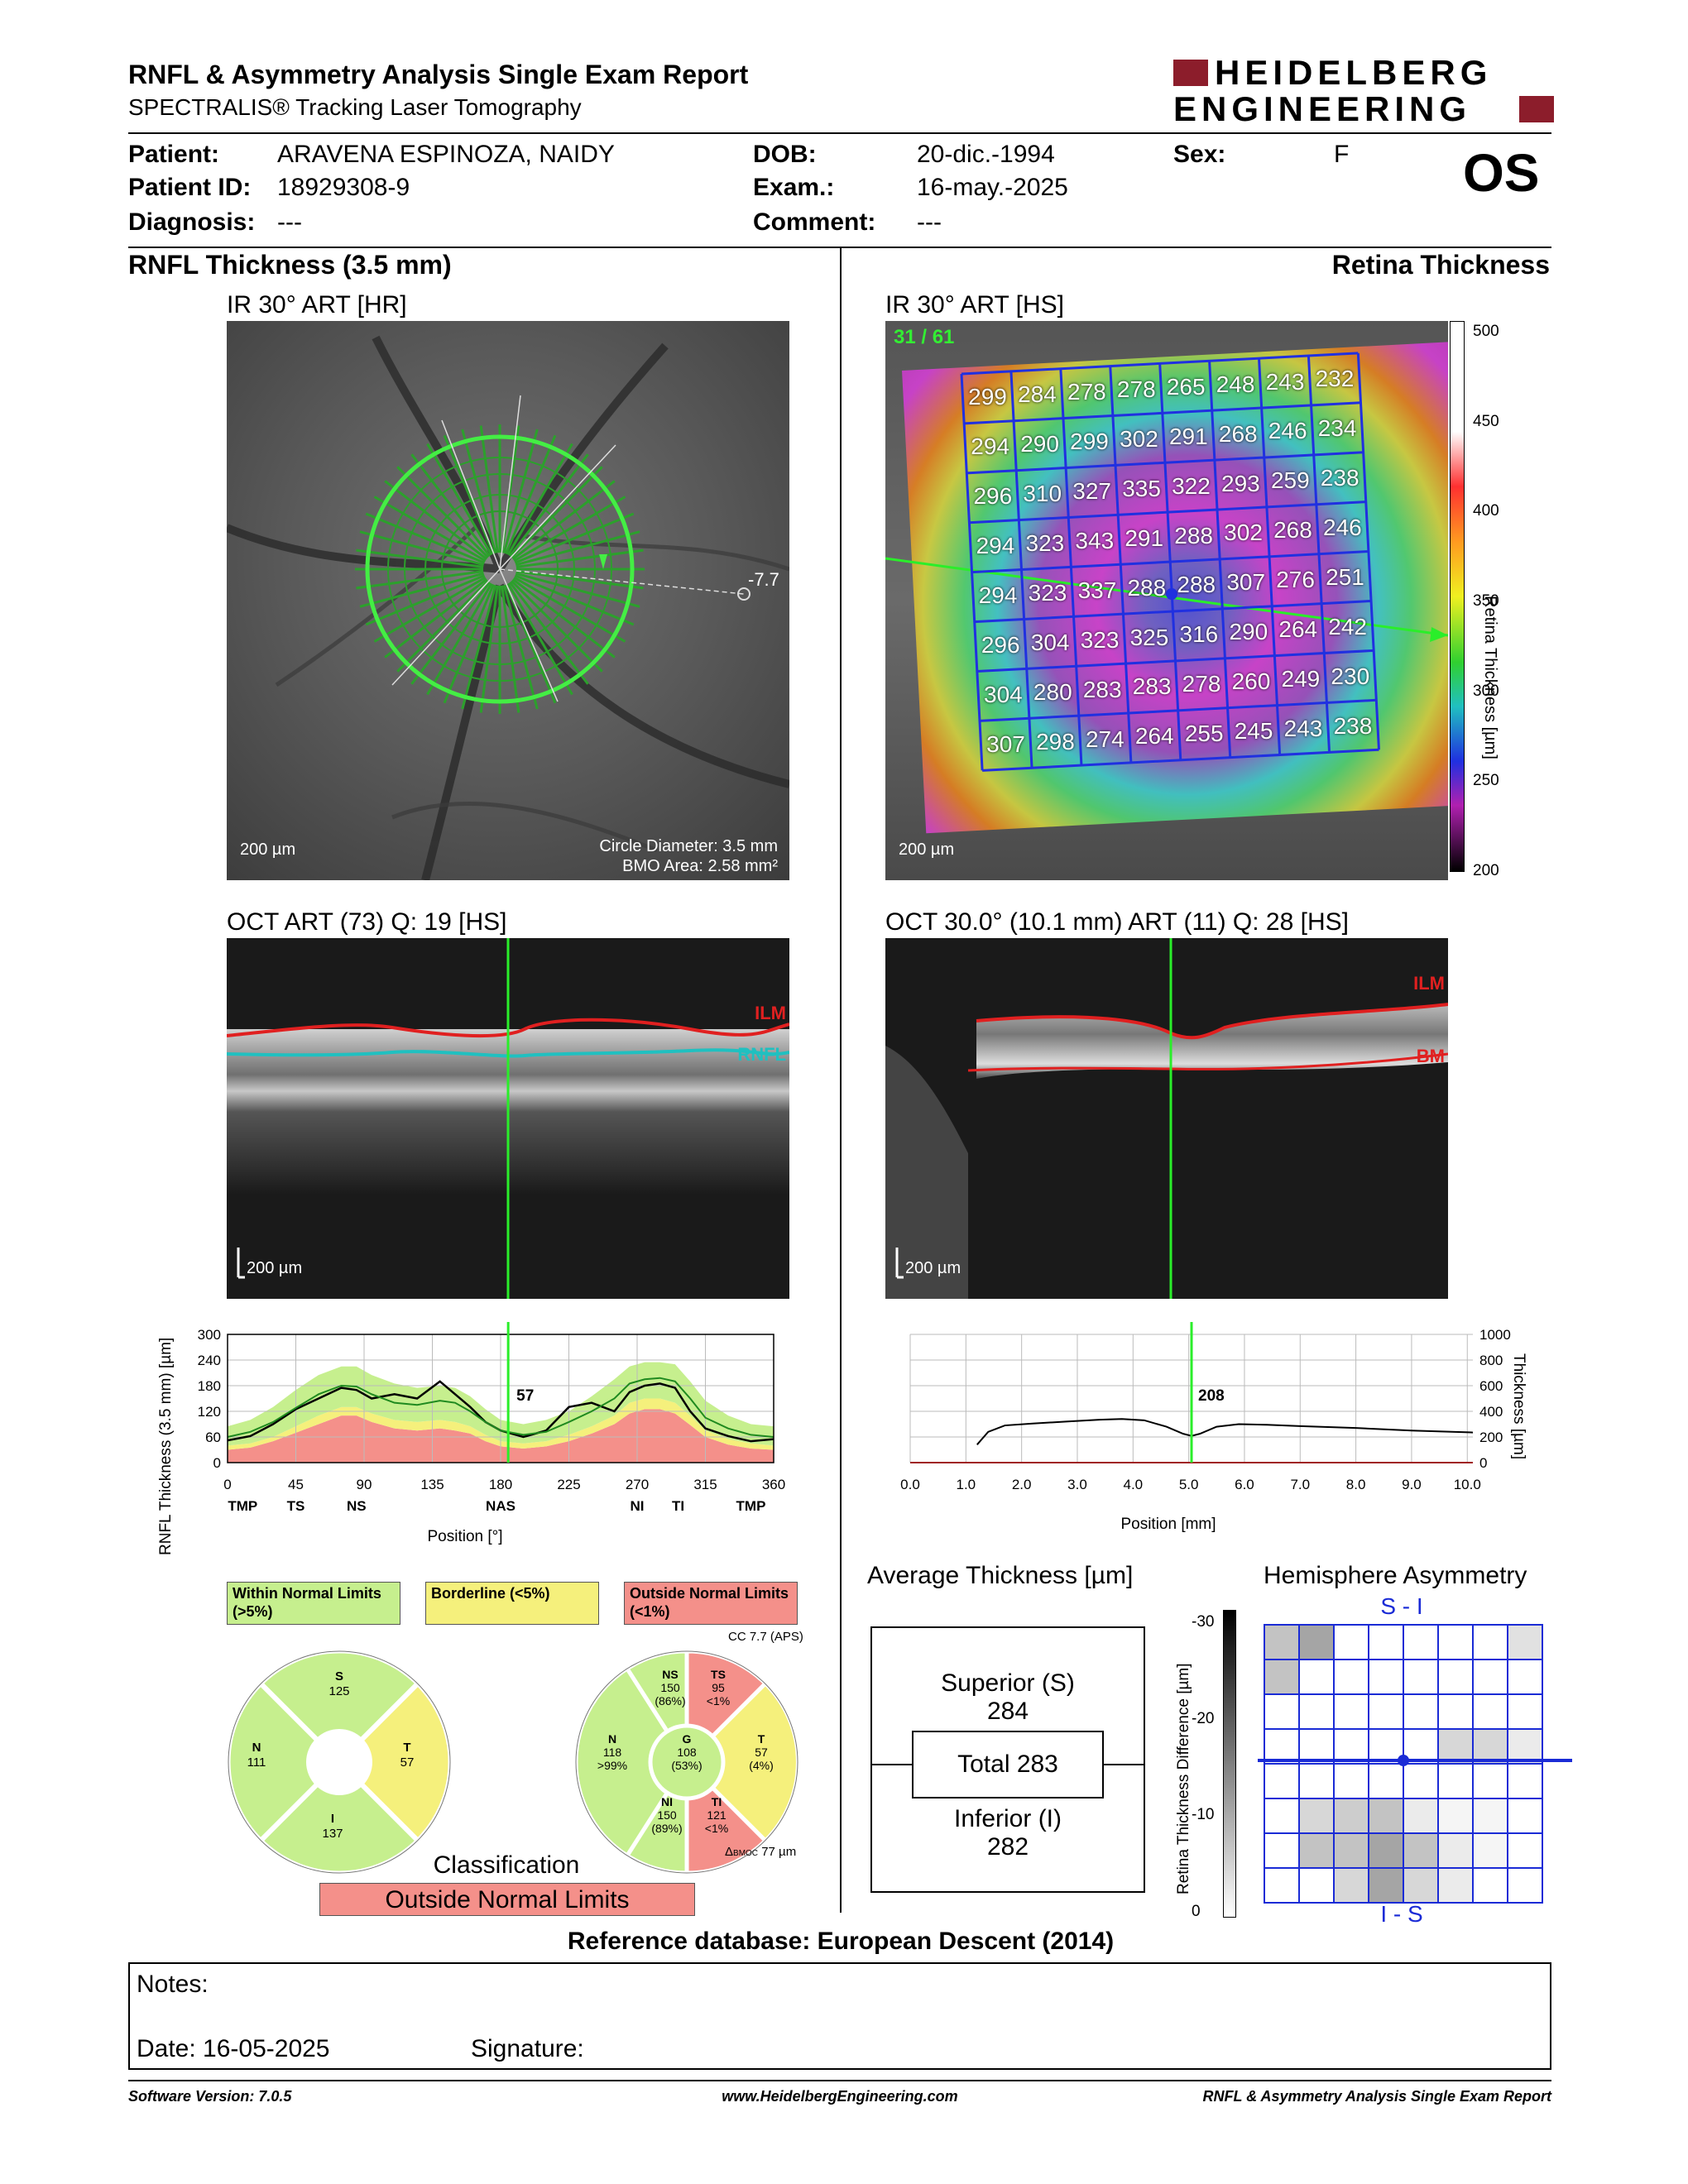 The image size is (1688, 2184). I want to click on grid-cell-value: 337, so click(1097, 590).